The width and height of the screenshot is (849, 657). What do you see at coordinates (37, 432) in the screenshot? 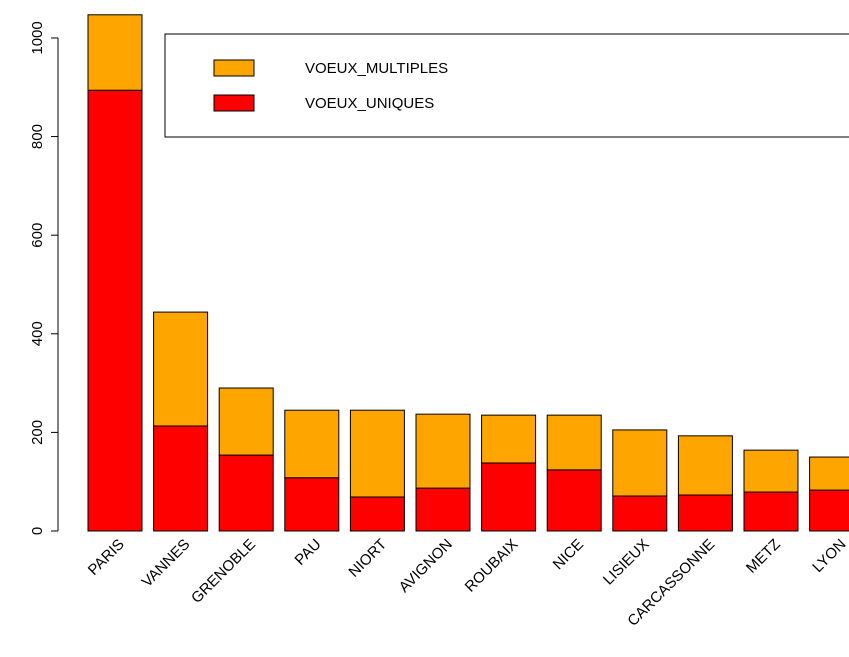
I see `y-tick-label: 200` at bounding box center [37, 432].